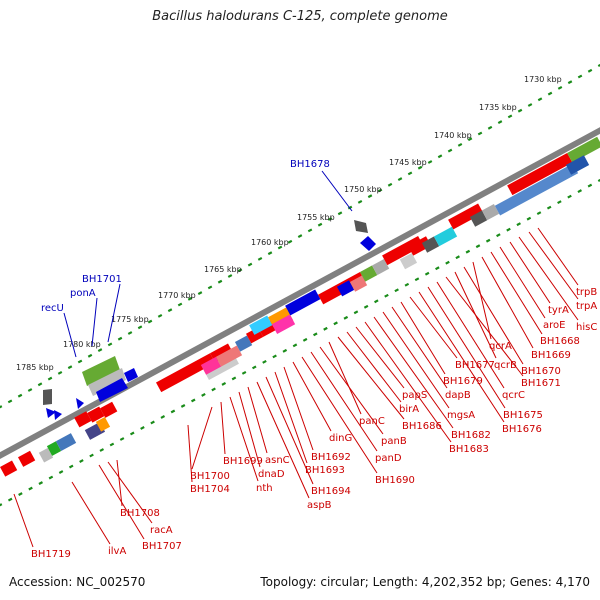  Describe the element at coordinates (83, 293) in the screenshot. I see `forward-gene-label: ponA` at that location.